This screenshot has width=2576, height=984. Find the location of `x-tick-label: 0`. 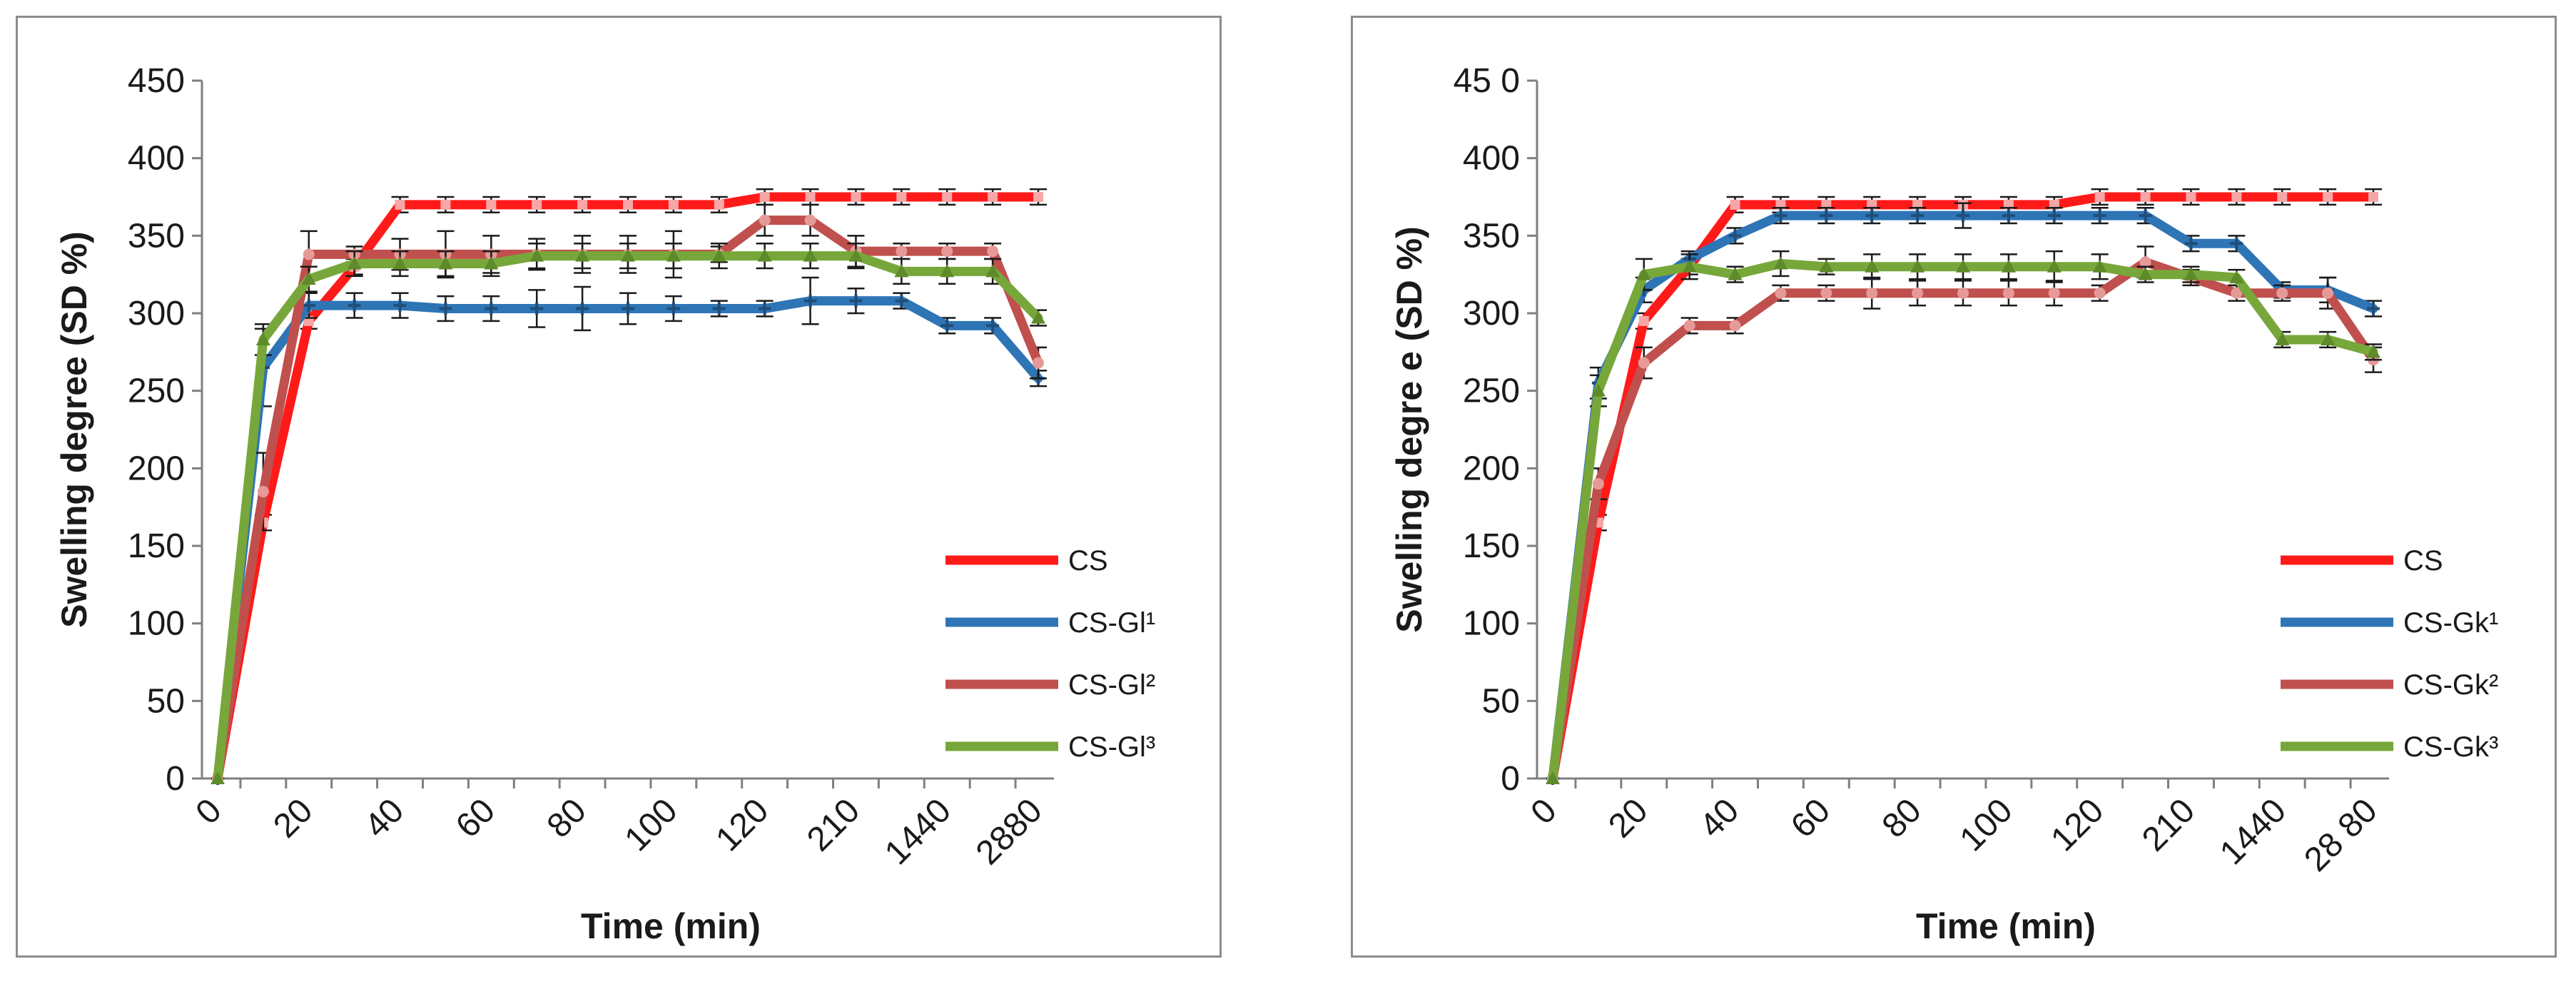

x-tick-label: 0 is located at coordinates (208, 811).